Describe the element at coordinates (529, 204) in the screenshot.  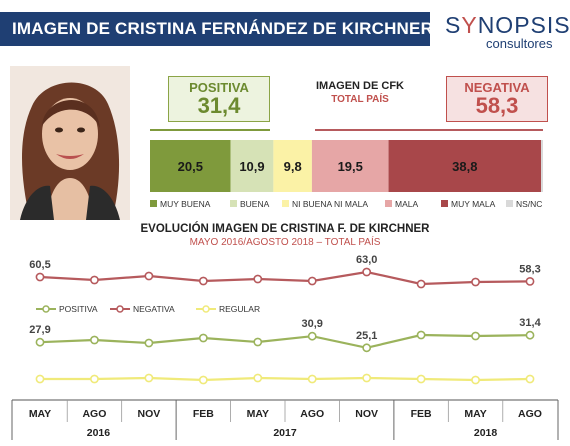
I see `legend-label-5: NS/NC` at that location.